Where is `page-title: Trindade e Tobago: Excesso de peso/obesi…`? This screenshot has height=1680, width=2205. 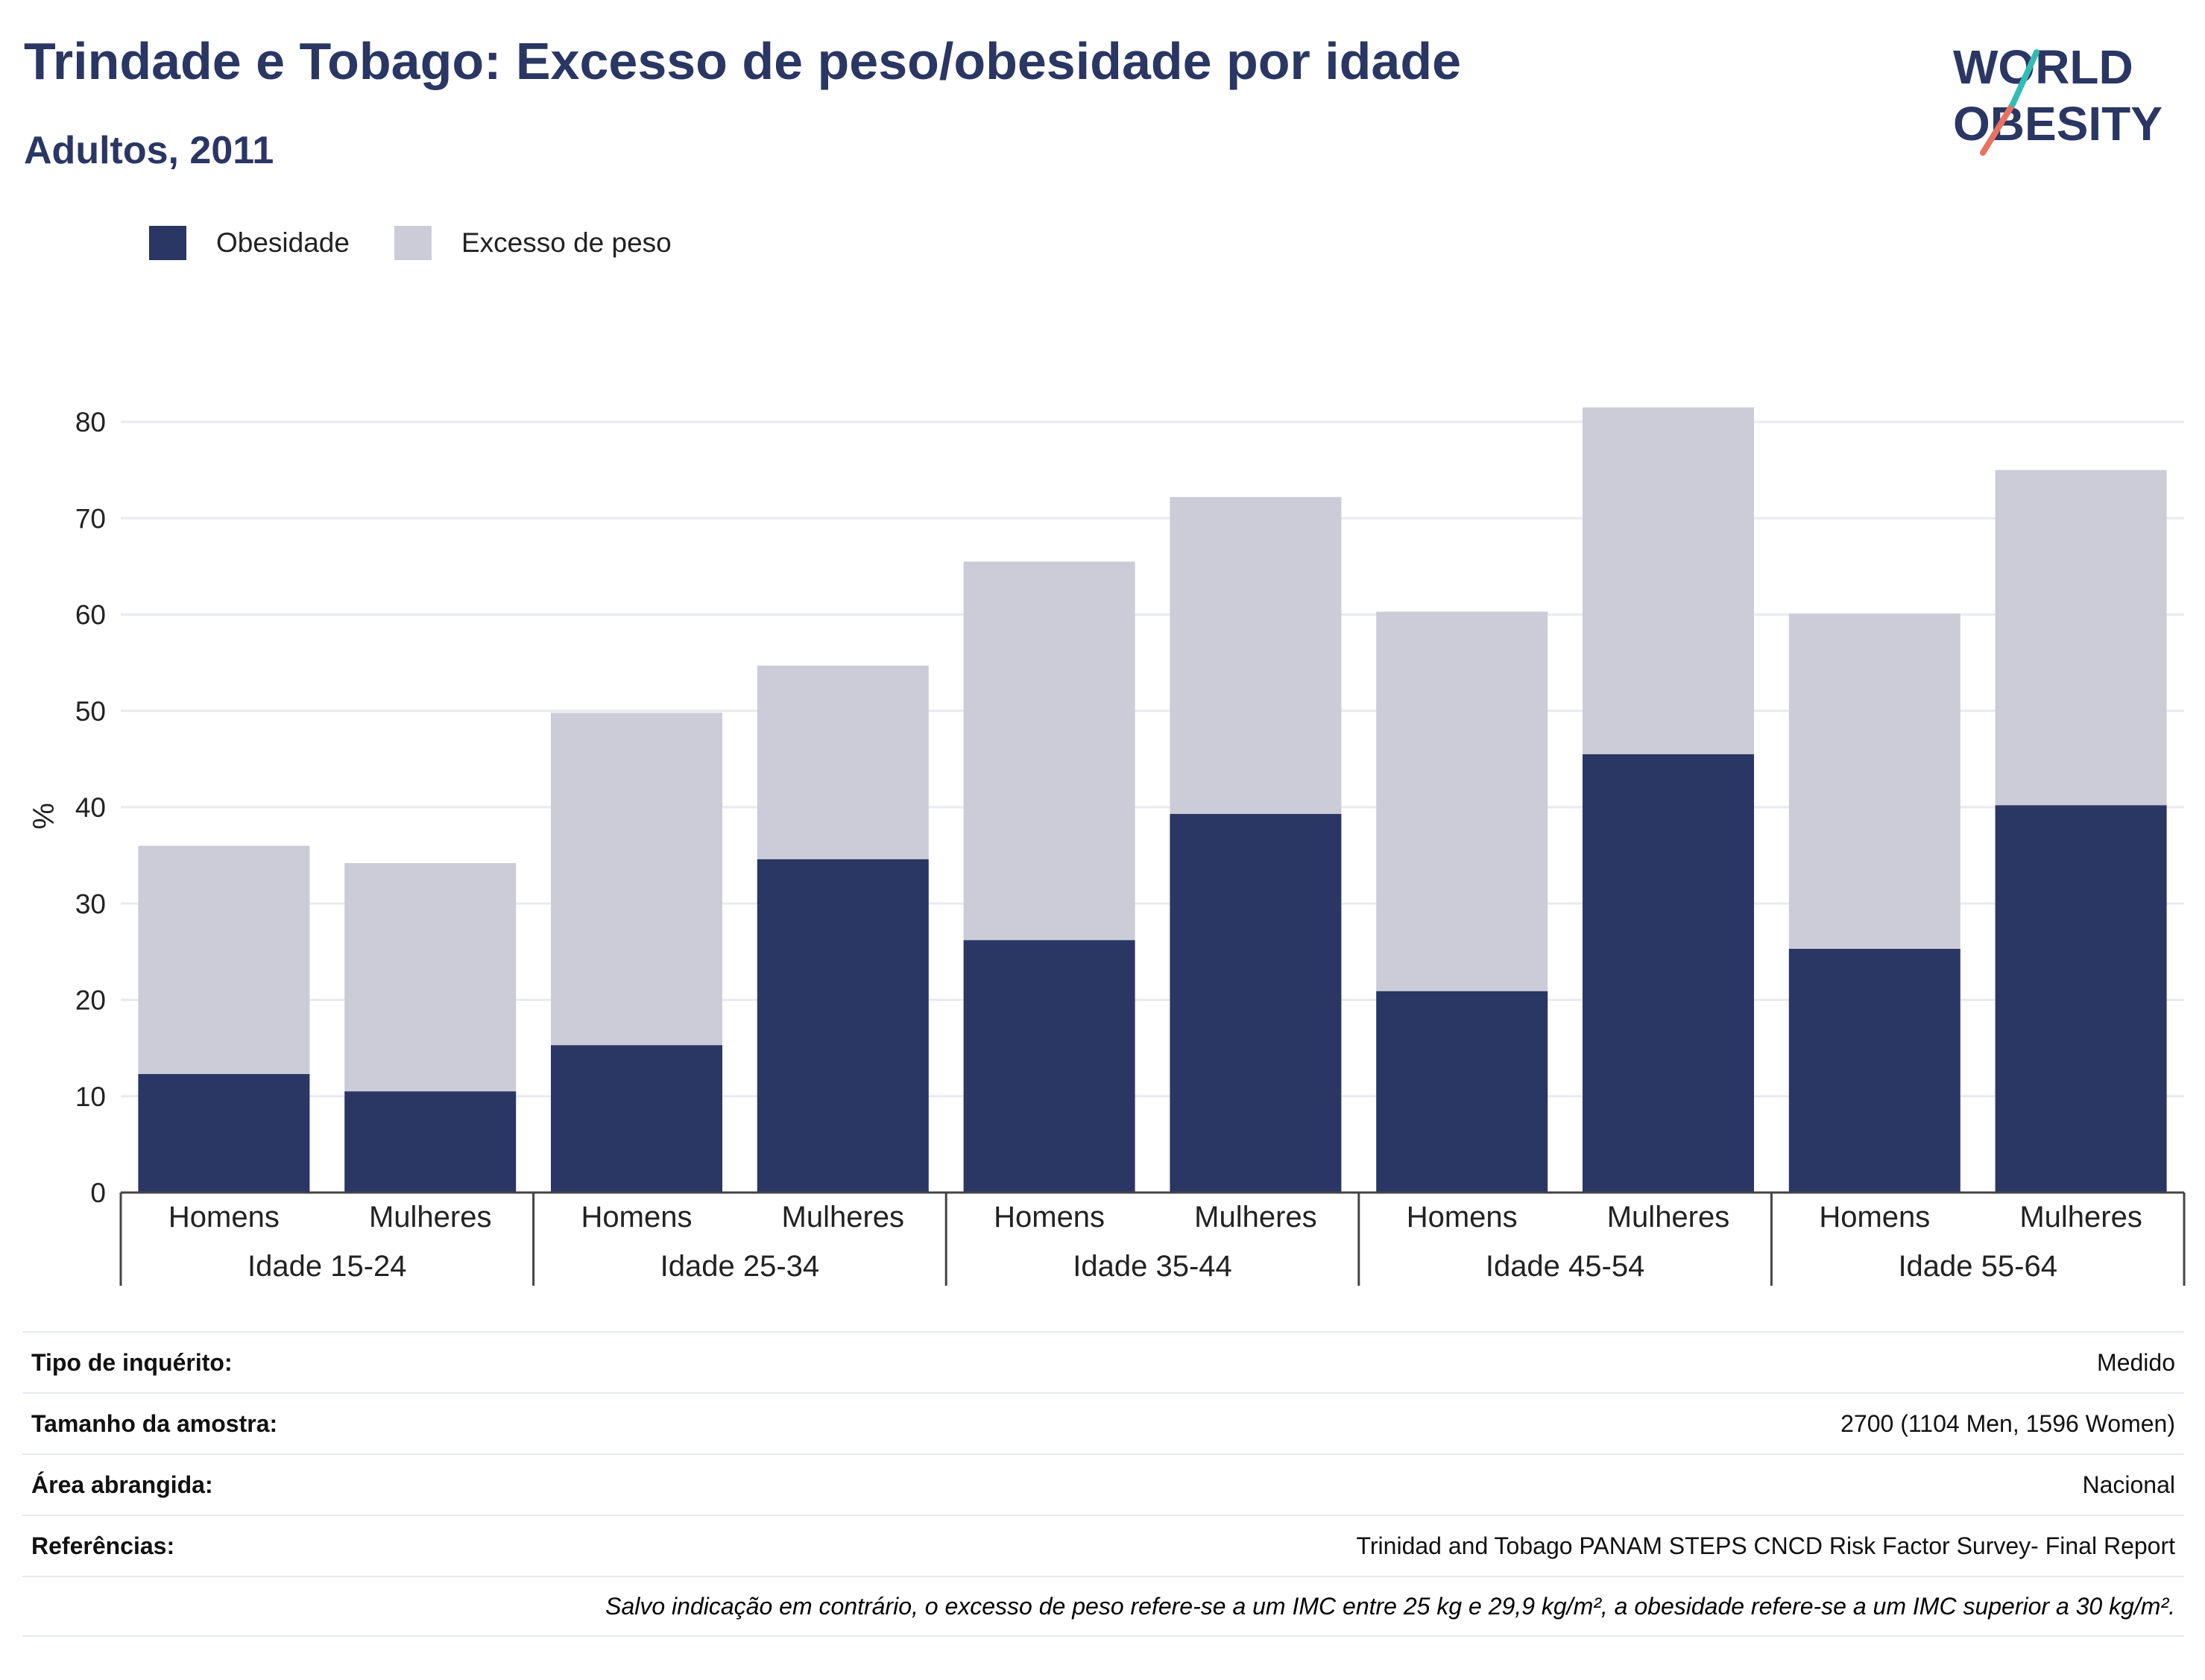 page-title: Trindade e Tobago: Excesso de peso/obesi… is located at coordinates (743, 61).